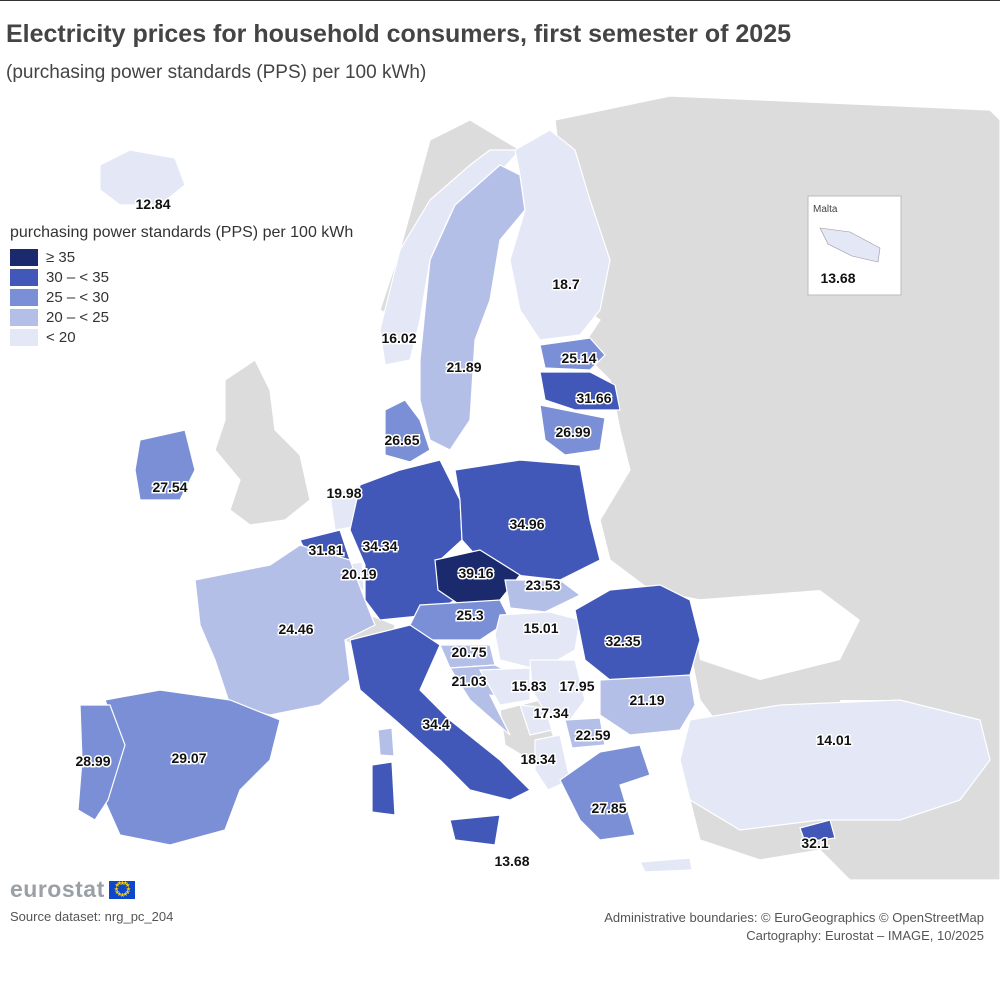  What do you see at coordinates (169, 487) in the screenshot?
I see `region-value-label: 27.54` at bounding box center [169, 487].